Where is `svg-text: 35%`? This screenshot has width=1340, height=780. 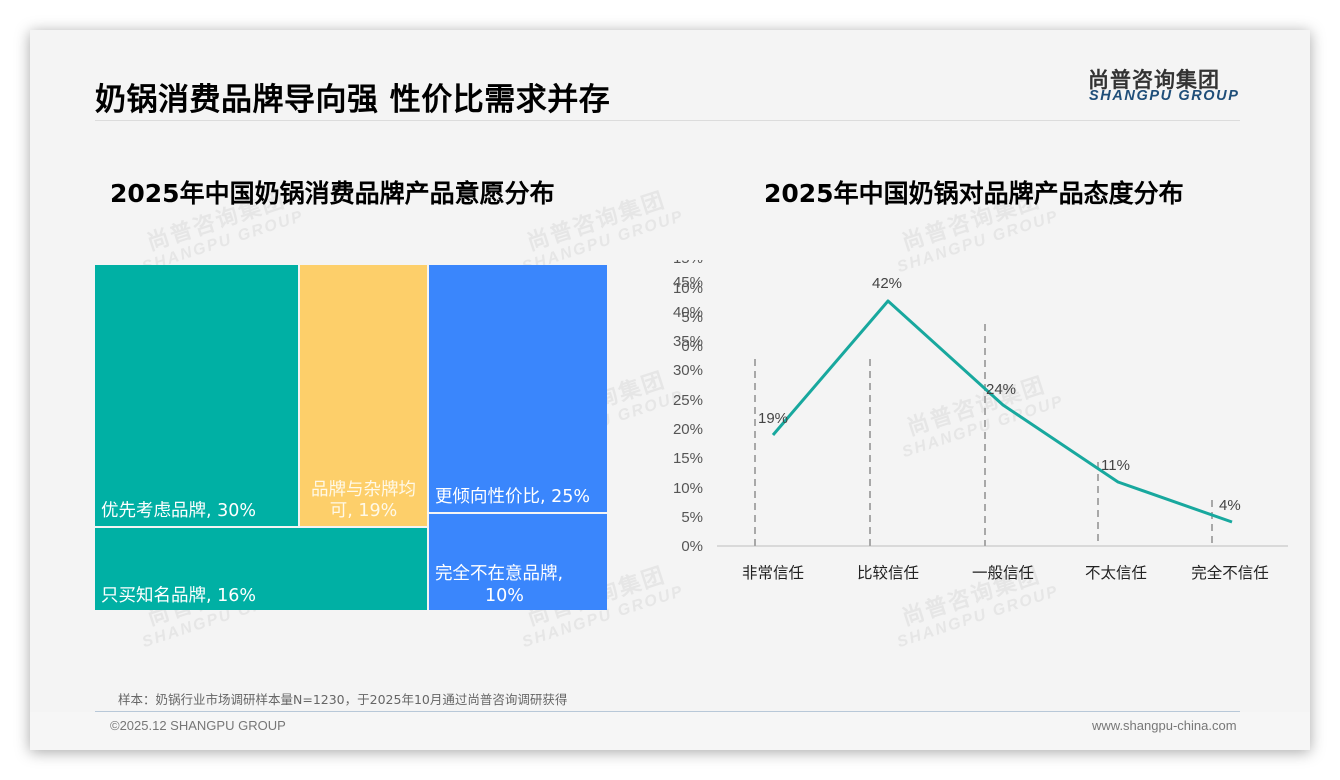
svg-text: 35% is located at coordinates (688, 341).